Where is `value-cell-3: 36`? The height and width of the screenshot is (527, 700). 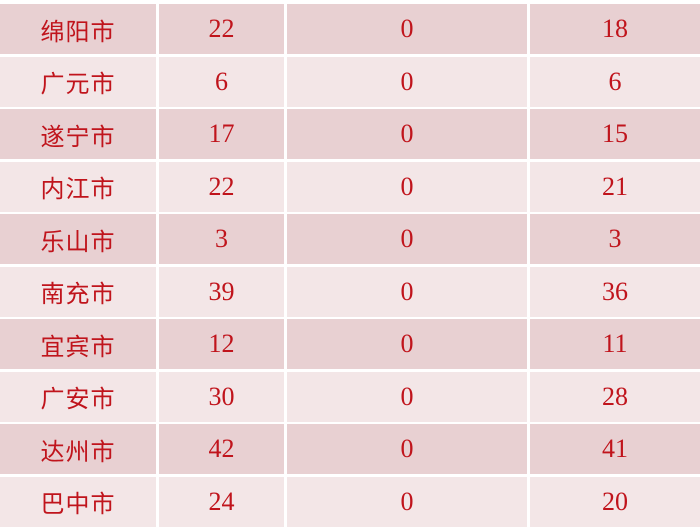 value-cell-3: 36 is located at coordinates (615, 291).